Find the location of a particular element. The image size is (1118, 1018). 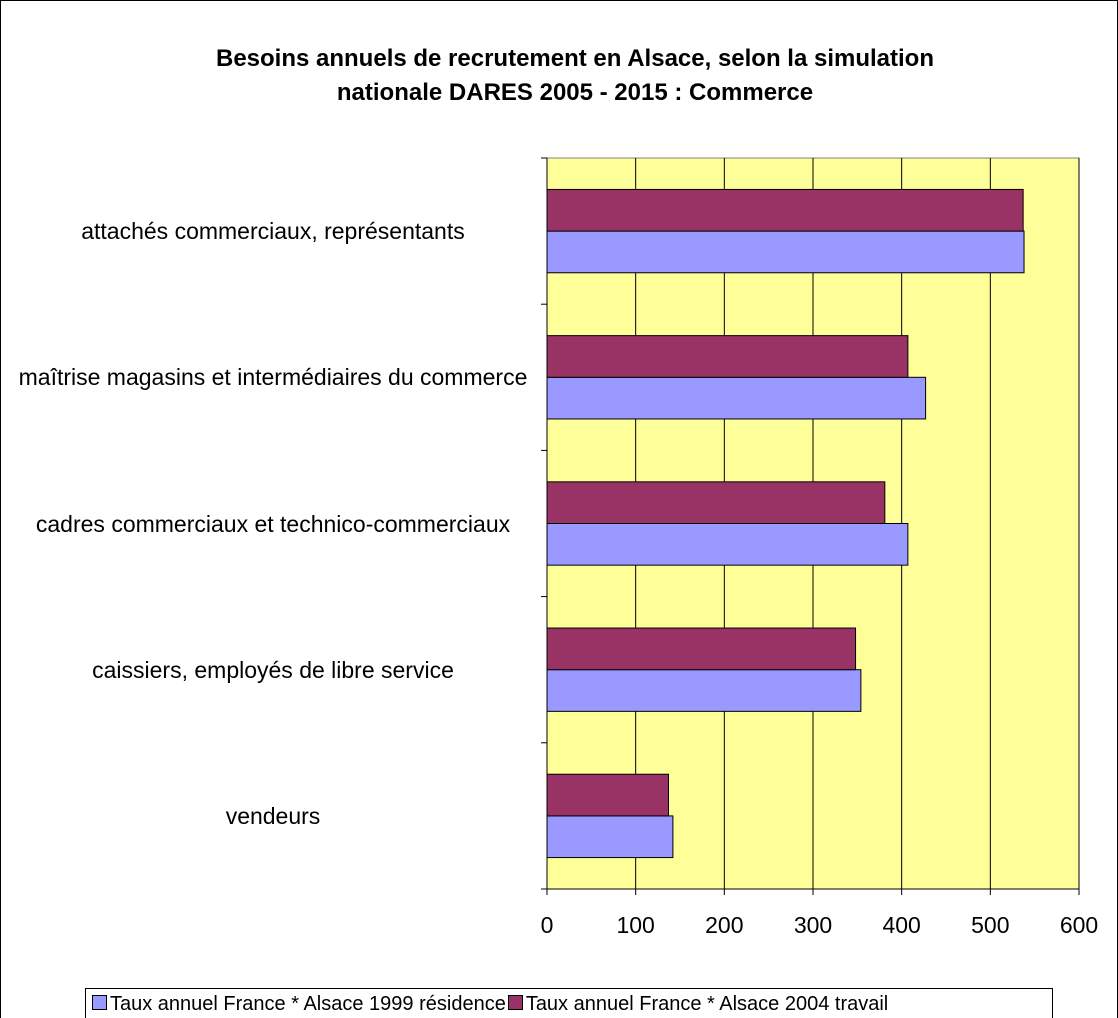

x-tick-label: 200 is located at coordinates (724, 925).